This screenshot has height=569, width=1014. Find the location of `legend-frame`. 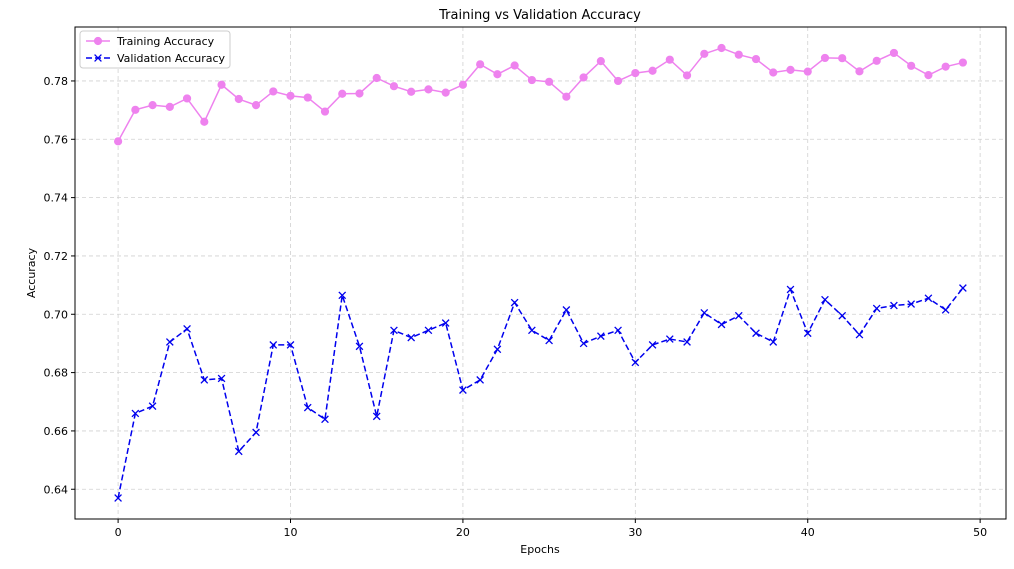

legend-frame is located at coordinates (155, 49).